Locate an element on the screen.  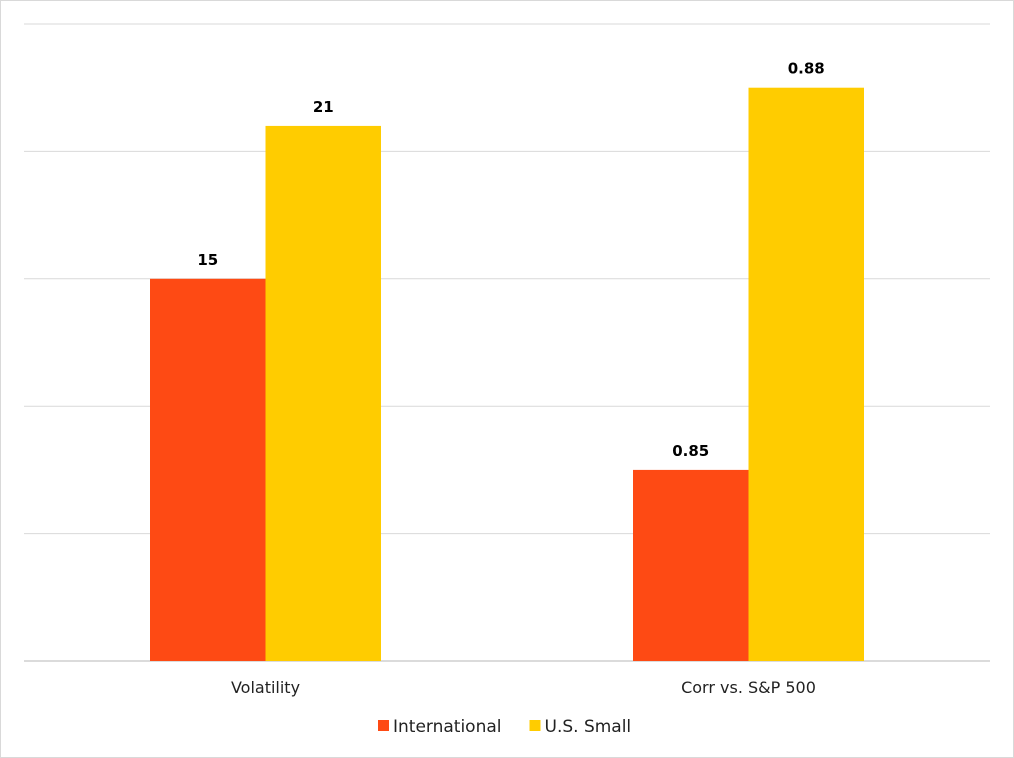
data-label: 15 is located at coordinates (207, 260).